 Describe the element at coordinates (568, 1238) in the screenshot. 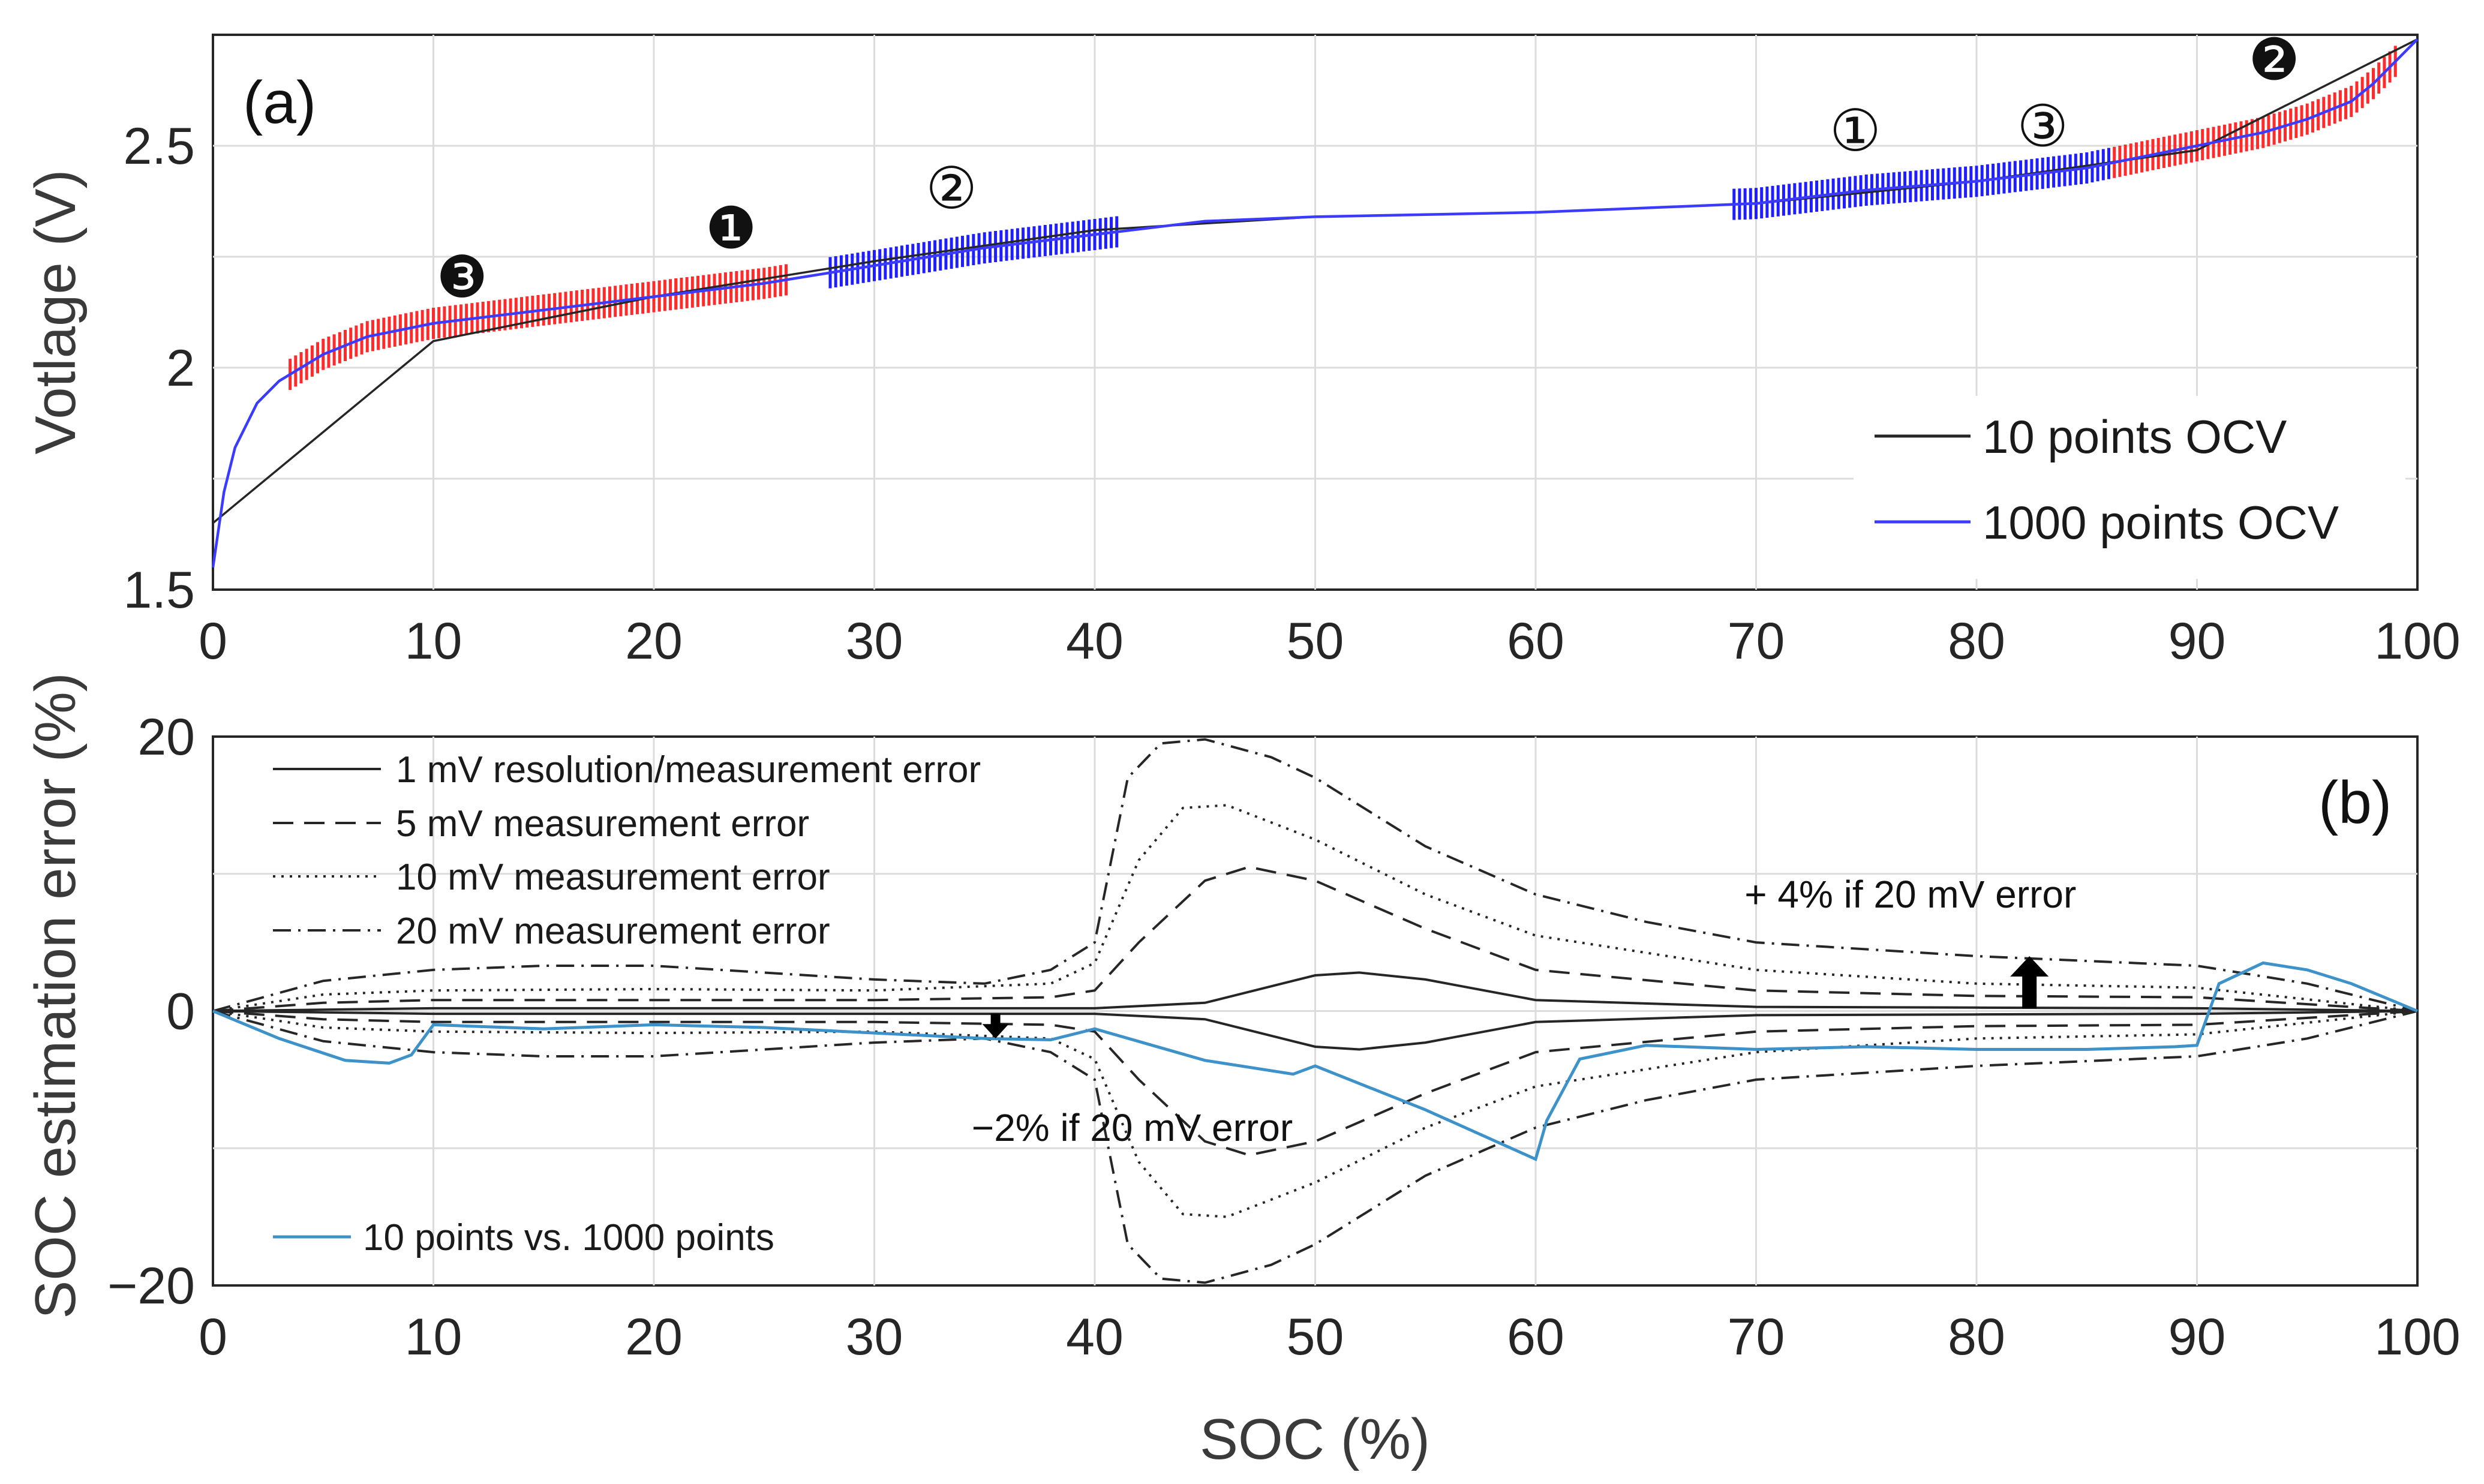

I see `legend-label-10-vs-1000: 10 points vs. 1000 points` at that location.